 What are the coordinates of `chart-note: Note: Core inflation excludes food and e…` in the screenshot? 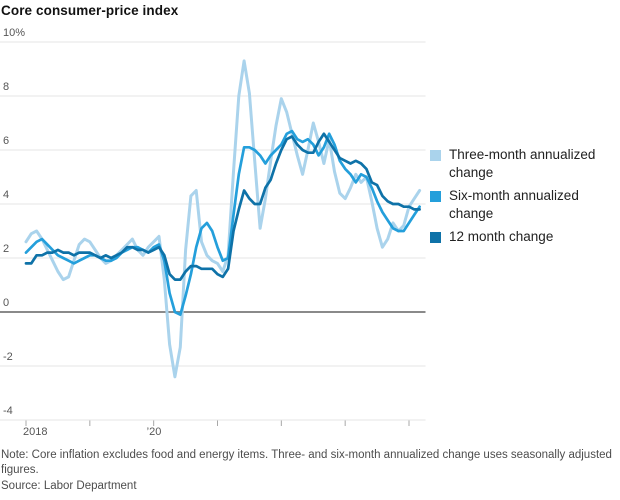 It's located at (306, 463).